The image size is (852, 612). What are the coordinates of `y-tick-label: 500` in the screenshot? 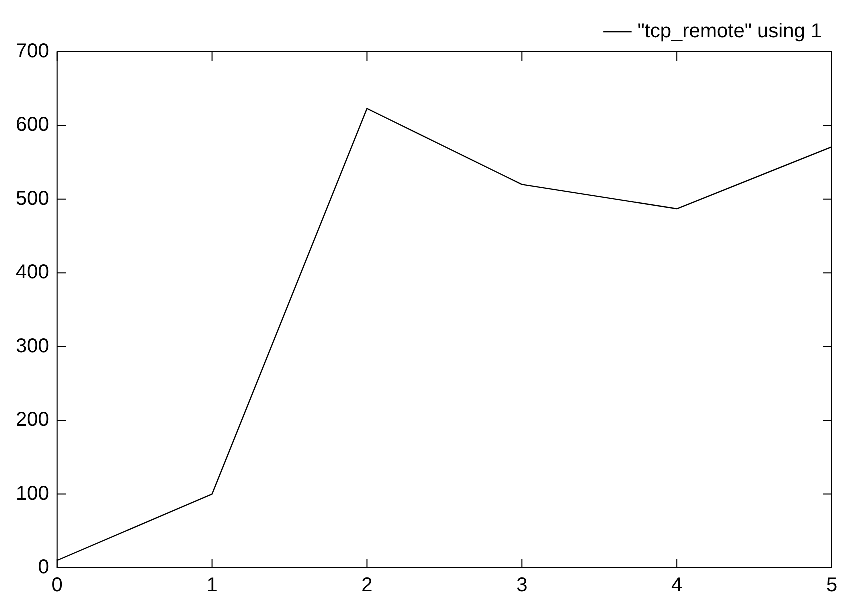 It's located at (33, 199).